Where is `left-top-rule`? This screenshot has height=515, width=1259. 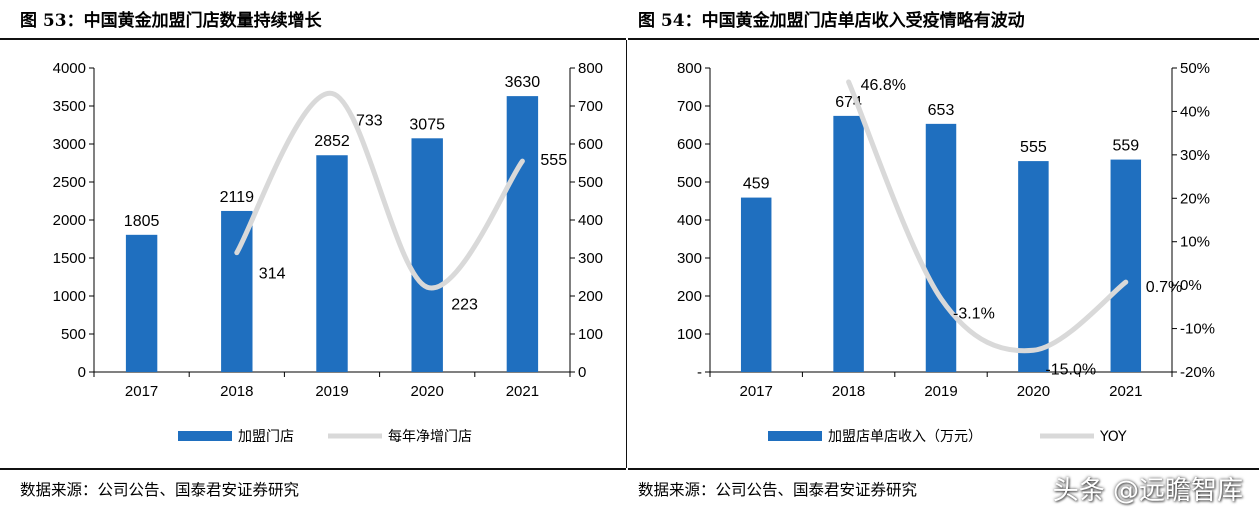 left-top-rule is located at coordinates (313, 39).